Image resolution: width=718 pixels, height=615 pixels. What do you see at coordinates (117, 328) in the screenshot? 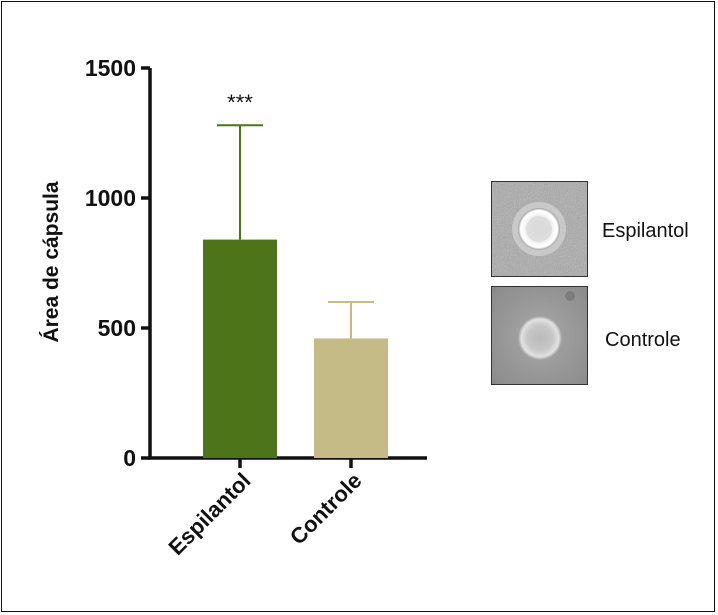
I see `y-tick-label: 500` at bounding box center [117, 328].